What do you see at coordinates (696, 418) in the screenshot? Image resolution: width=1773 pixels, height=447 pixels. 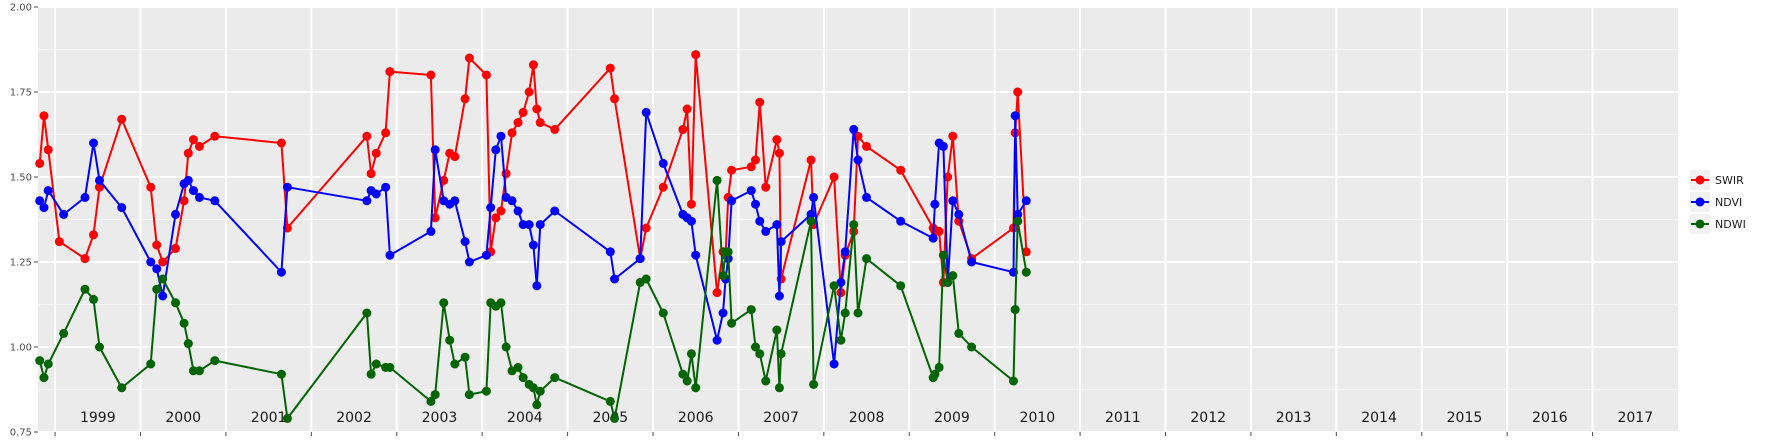 I see `year-label: 2006` at bounding box center [696, 418].